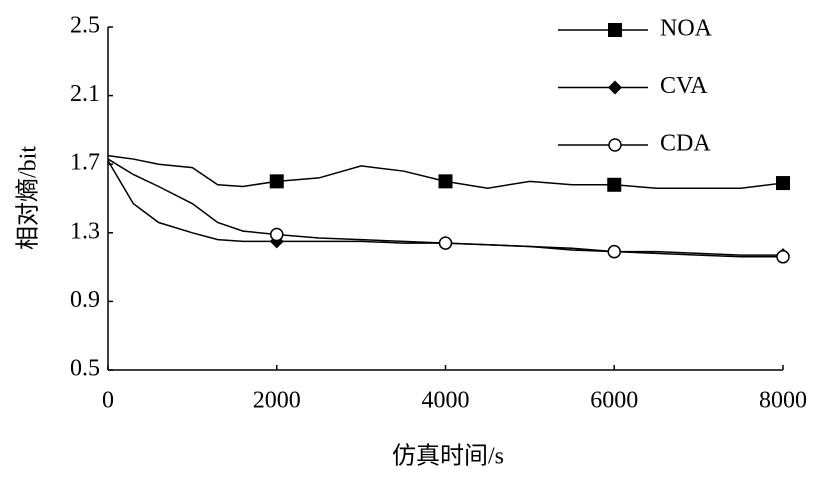  Describe the element at coordinates (28, 198) in the screenshot. I see `y-axis-label: 相对熵/bit` at that location.